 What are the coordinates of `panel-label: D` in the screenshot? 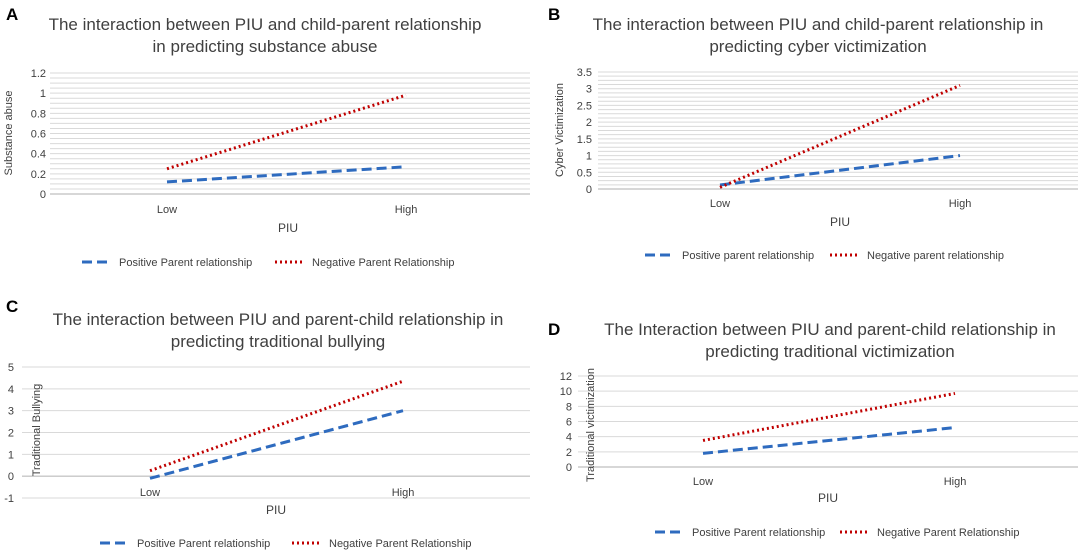 It's located at (554, 329).